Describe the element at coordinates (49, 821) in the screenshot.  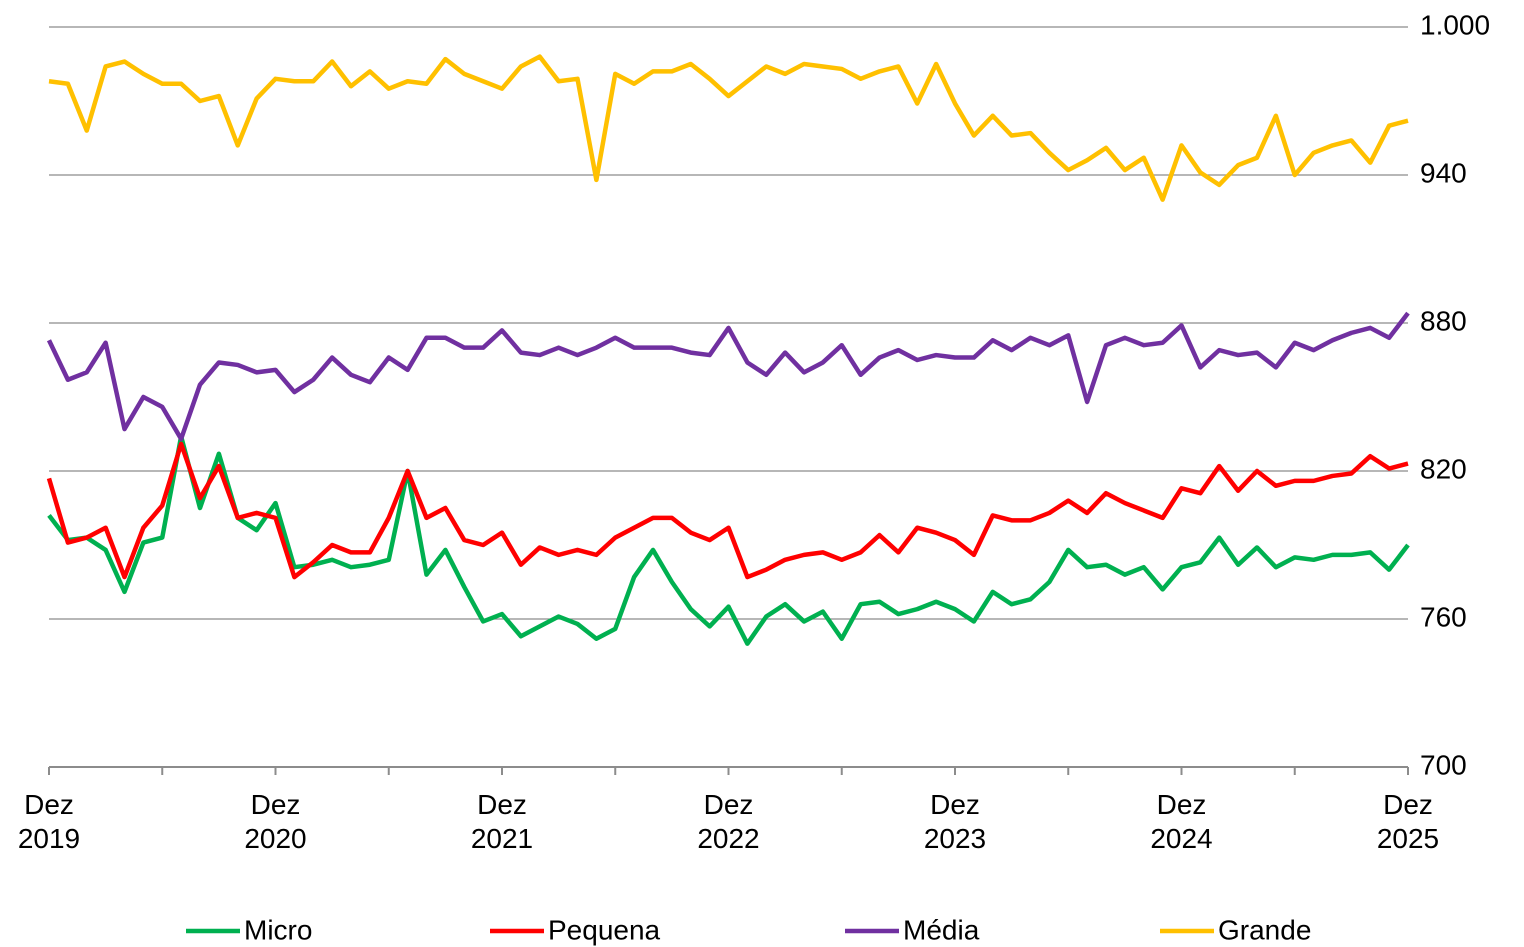
I see `x-tick-label: Dez 2019` at that location.